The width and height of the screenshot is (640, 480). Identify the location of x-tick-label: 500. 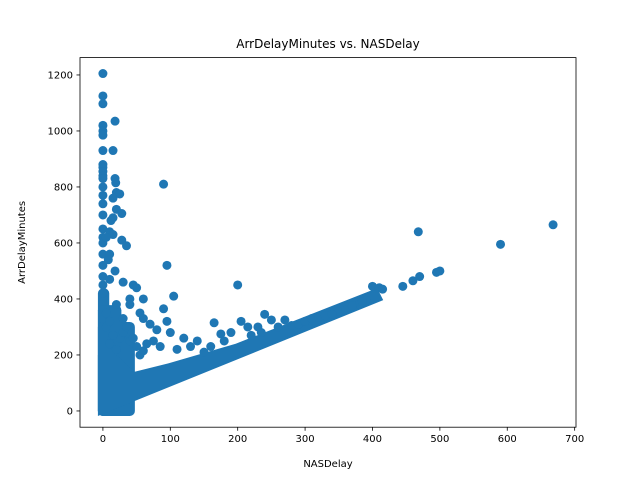
(439, 439).